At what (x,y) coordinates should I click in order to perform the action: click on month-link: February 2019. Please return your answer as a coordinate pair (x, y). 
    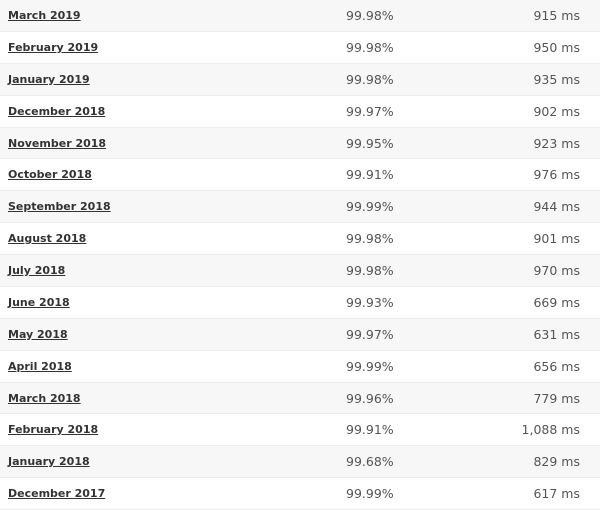
    Looking at the image, I should click on (53, 47).